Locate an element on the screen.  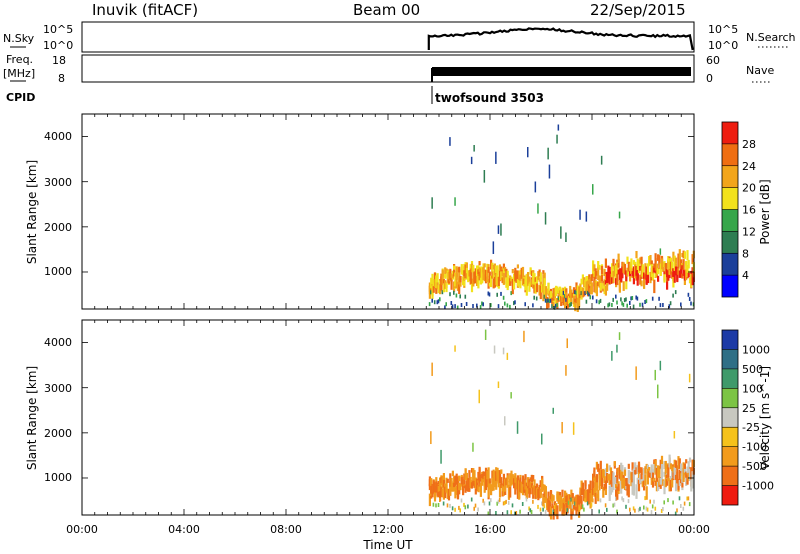
nave-tick-bottom: 0 is located at coordinates (709, 78).